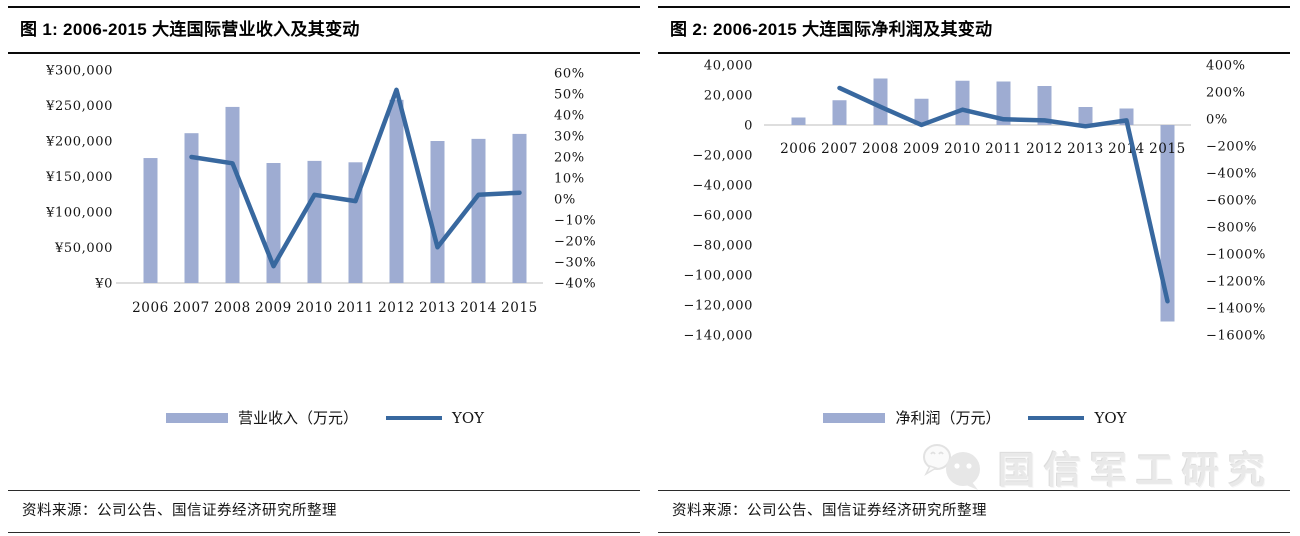  What do you see at coordinates (722, 216) in the screenshot?
I see `svg-text: −60,000` at bounding box center [722, 216].